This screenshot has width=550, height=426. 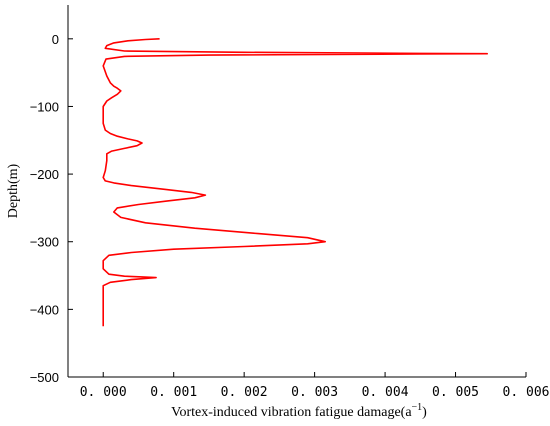 I want to click on x-axis-label-close: ), so click(x=424, y=412).